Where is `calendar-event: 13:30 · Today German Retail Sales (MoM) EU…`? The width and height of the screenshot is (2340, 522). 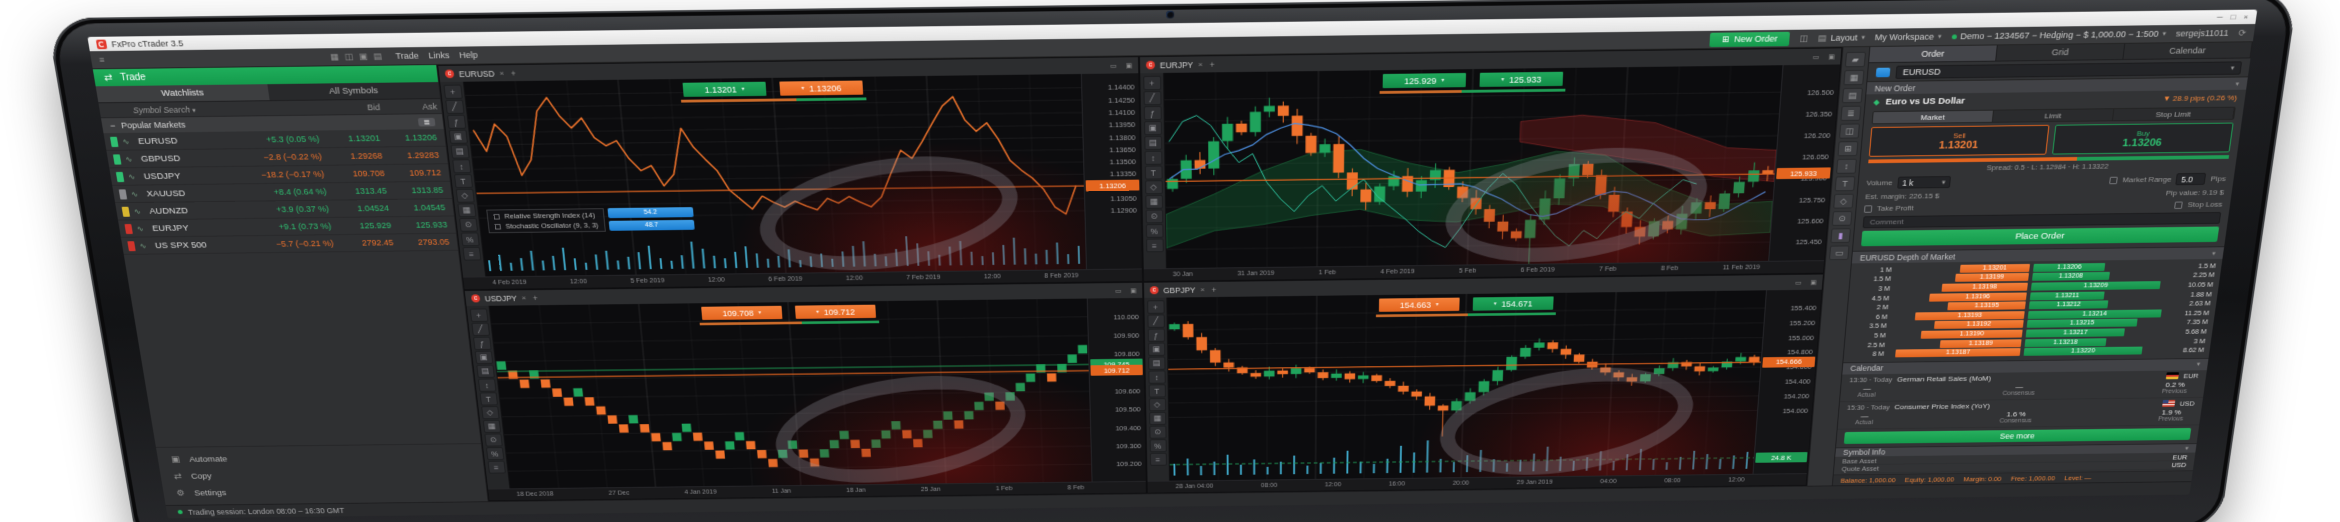 calendar-event: 13:30 · Today German Retail Sales (MoM) EU… is located at coordinates (2023, 386).